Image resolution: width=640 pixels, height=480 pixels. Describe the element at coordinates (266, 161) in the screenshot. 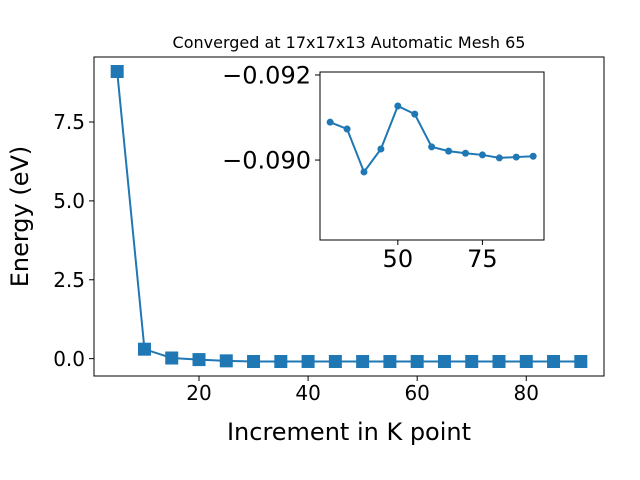

I see `y-tick-label: −0.090` at that location.